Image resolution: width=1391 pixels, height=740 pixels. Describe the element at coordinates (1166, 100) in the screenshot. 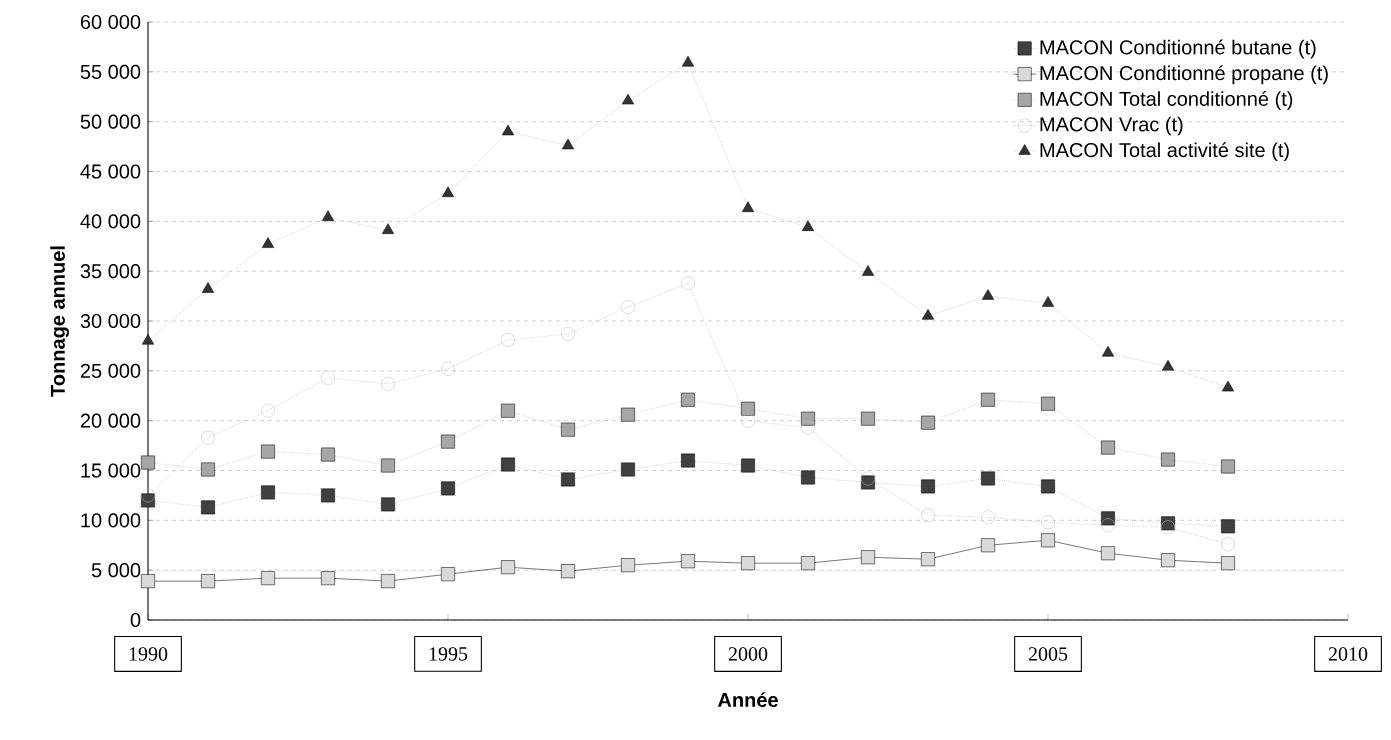

I see `legend-label: MACON Total conditionné (t)` at that location.